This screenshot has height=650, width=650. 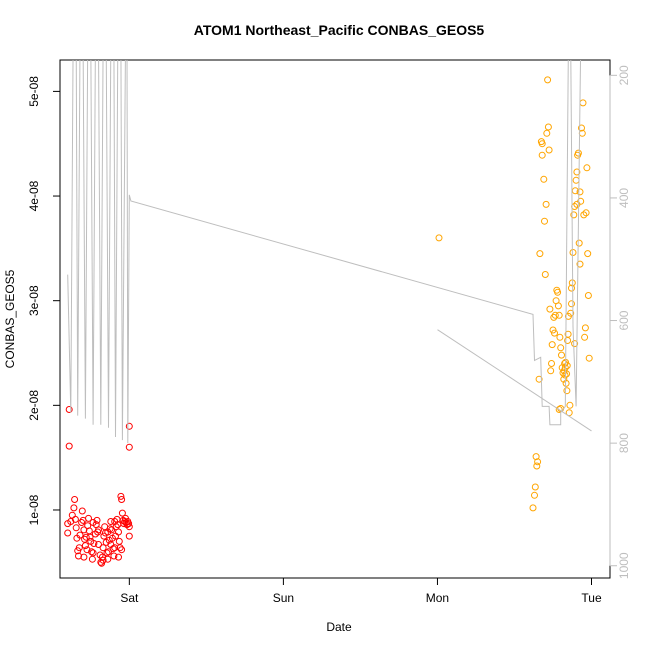 I want to click on y-axis: 1e-08 2e-08 3e-08 4e-08 5e-08, so click(x=44, y=300).